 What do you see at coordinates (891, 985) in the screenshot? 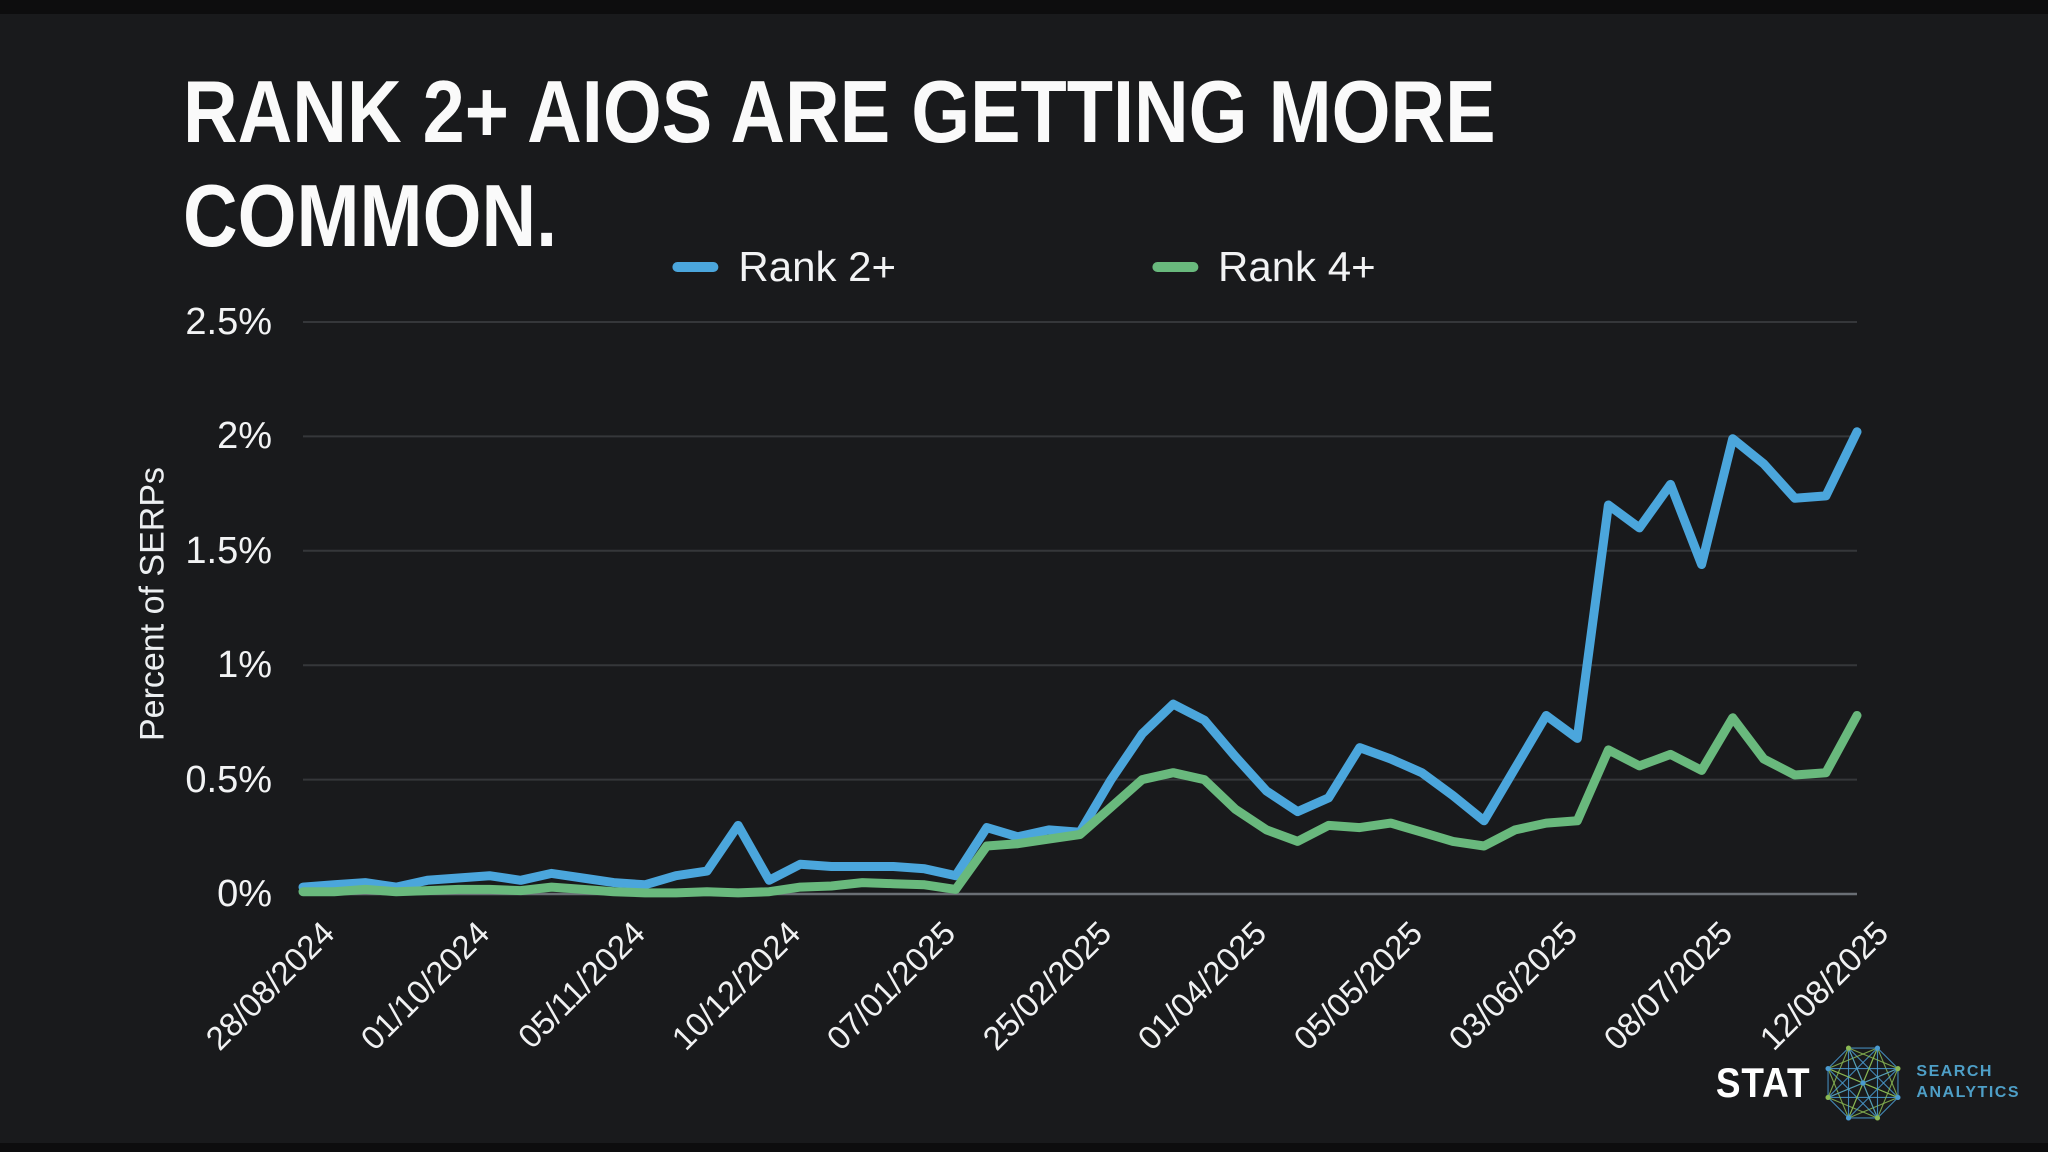
I see `x-tick-label-text: 07/01/2025` at bounding box center [891, 985].